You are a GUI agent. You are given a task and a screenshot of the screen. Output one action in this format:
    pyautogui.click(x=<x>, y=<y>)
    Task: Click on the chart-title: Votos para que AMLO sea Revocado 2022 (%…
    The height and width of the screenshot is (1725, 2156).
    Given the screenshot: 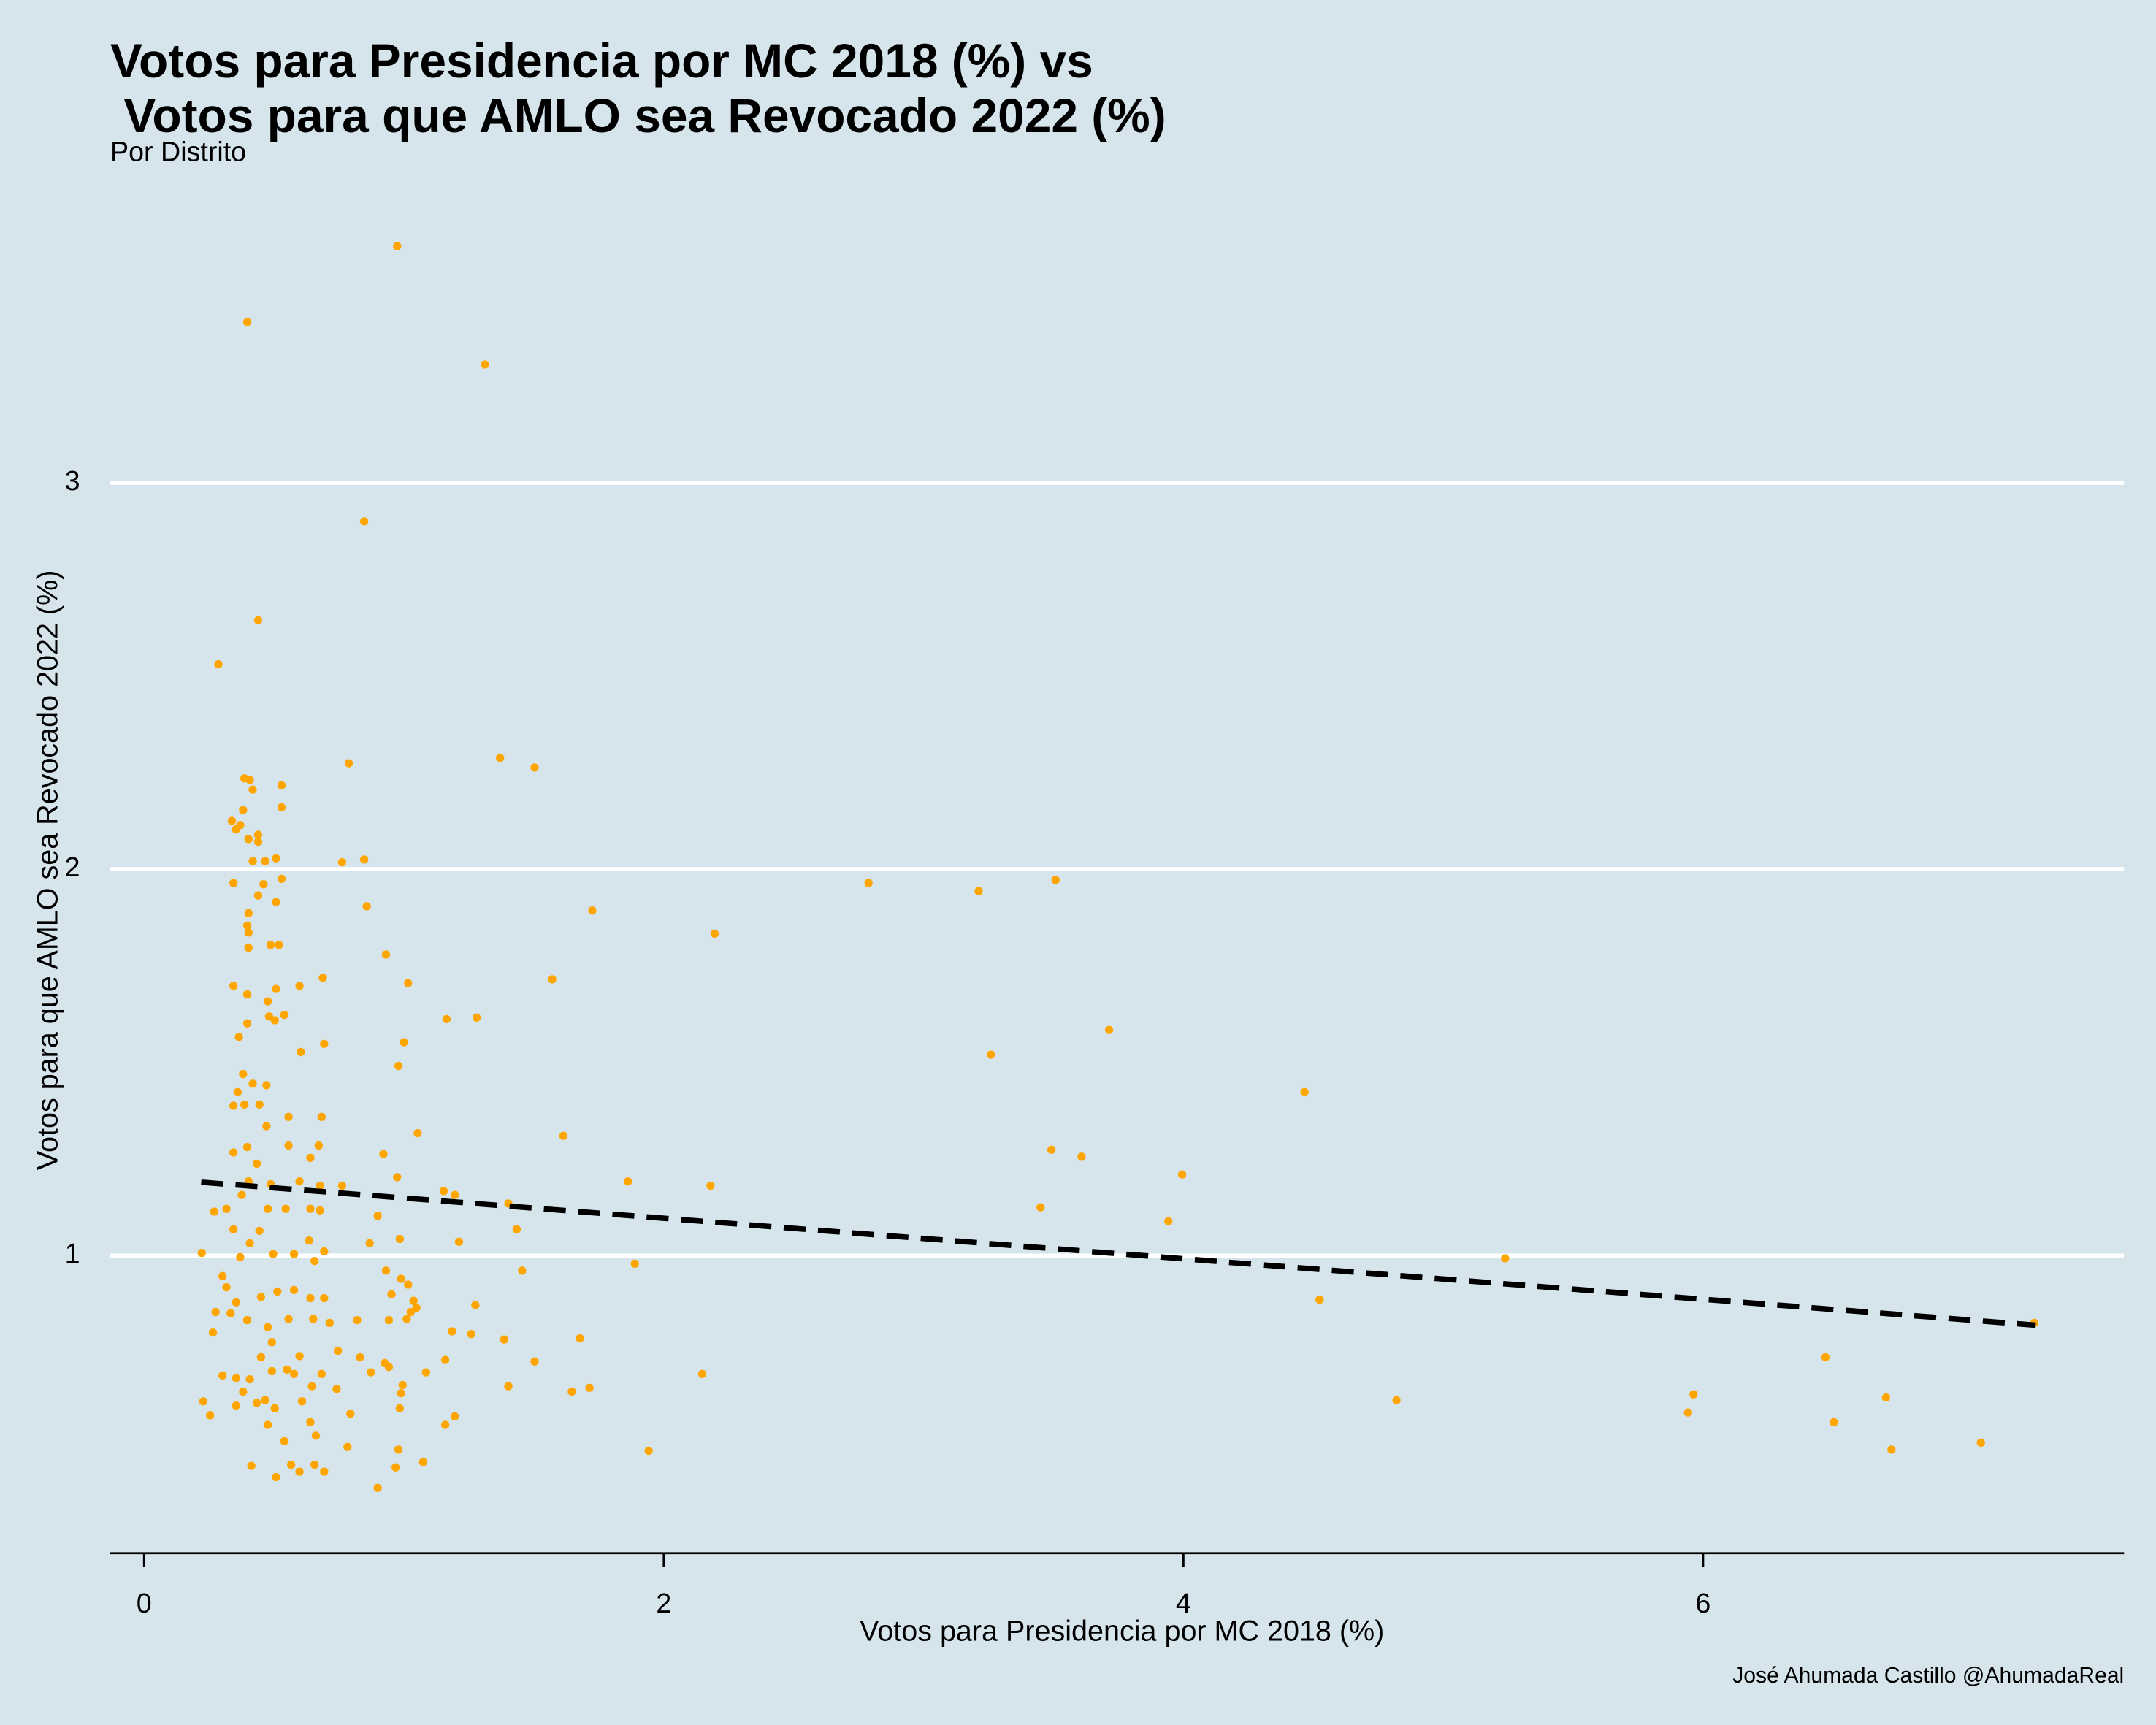 What is the action you would take?
    pyautogui.click(x=638, y=115)
    